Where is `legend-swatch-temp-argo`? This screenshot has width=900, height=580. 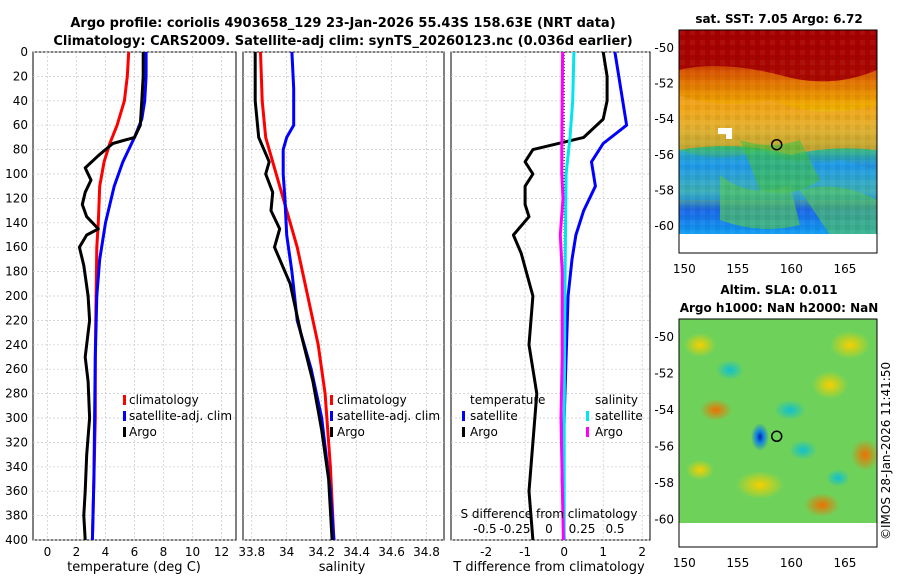
legend-swatch-temp-argo is located at coordinates (463, 432).